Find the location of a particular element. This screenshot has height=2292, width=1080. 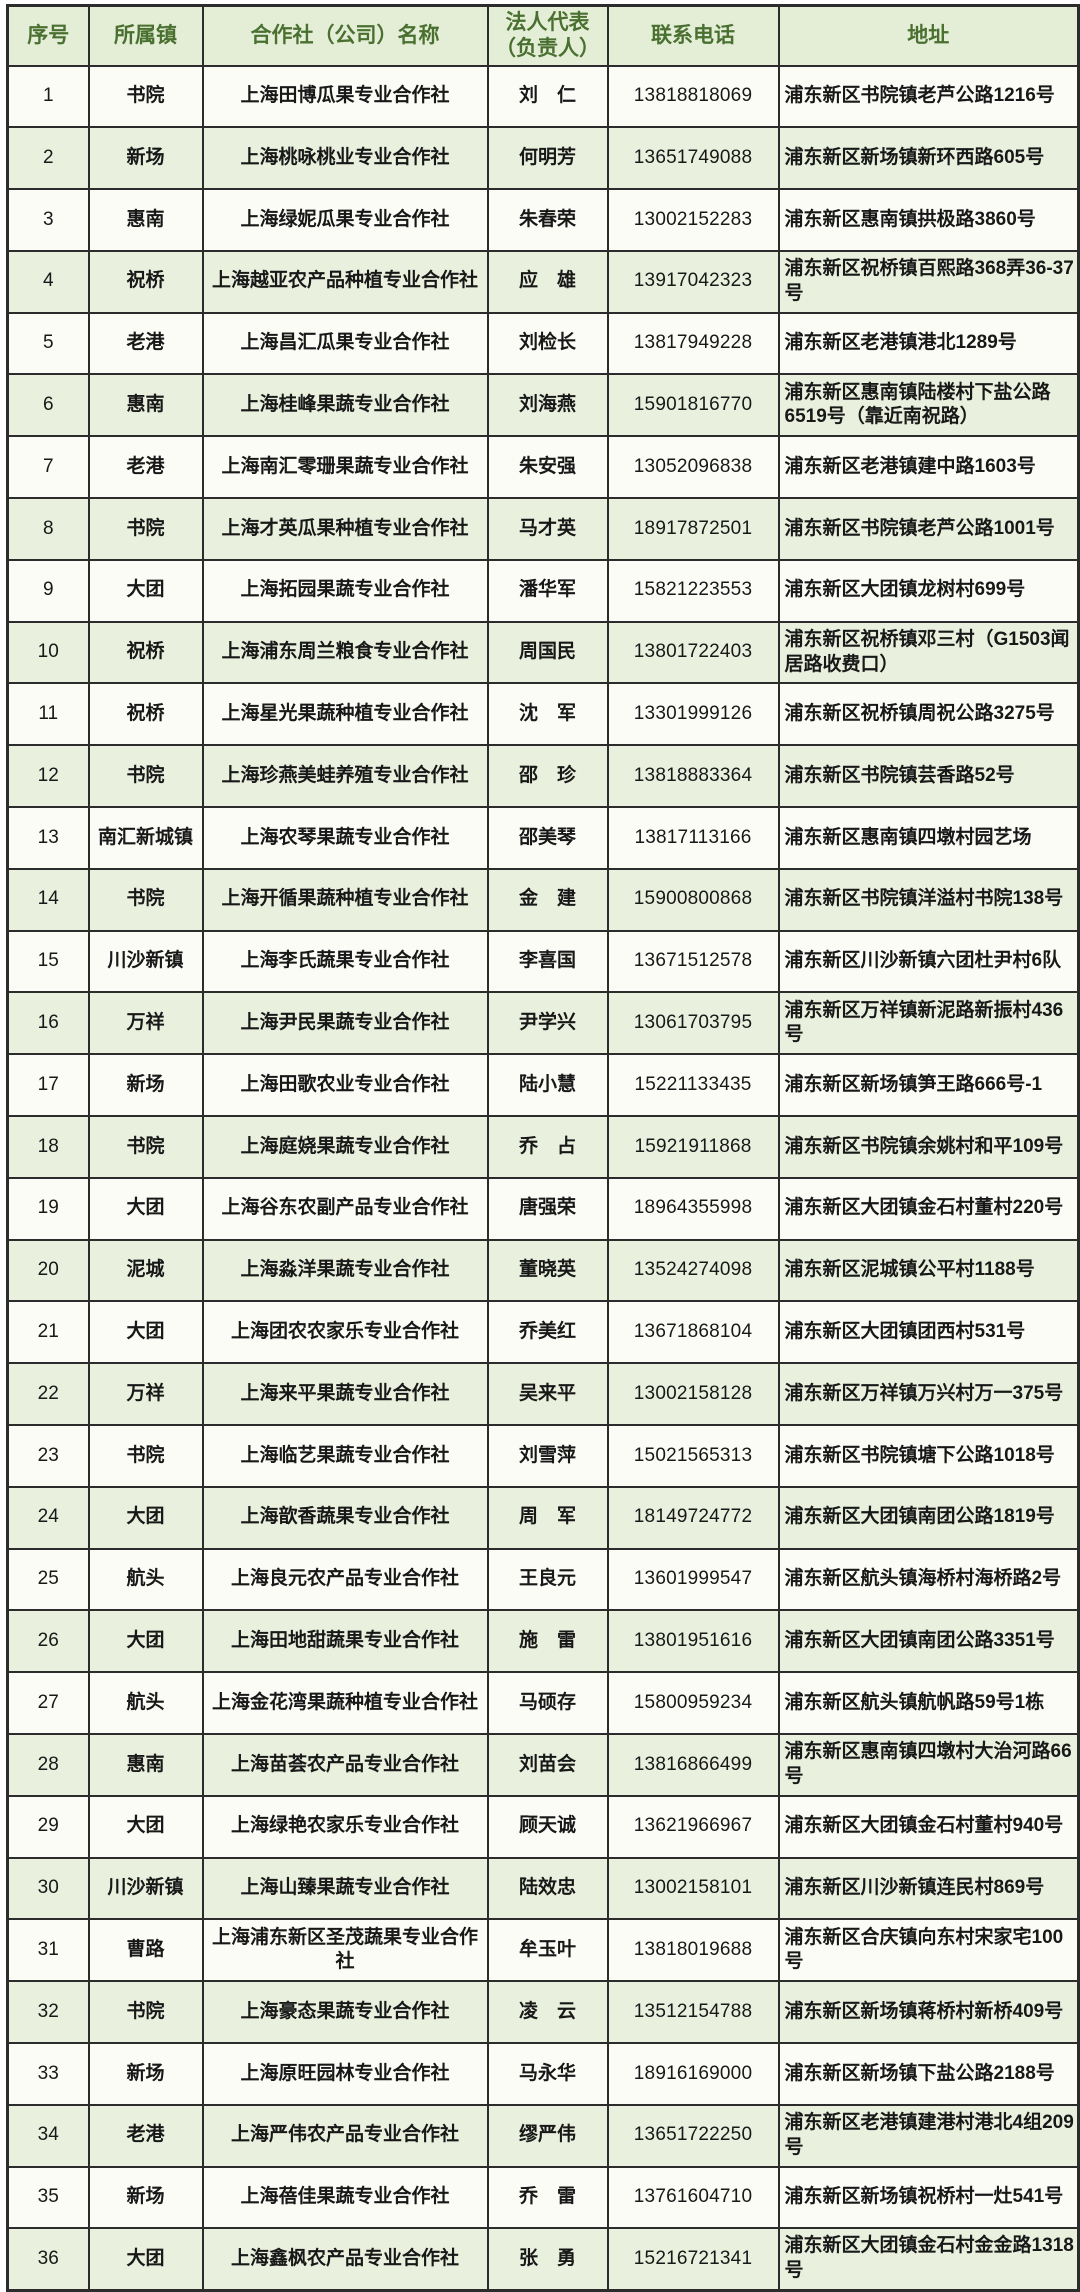

cell-phone: 15921911868 is located at coordinates (693, 1147).